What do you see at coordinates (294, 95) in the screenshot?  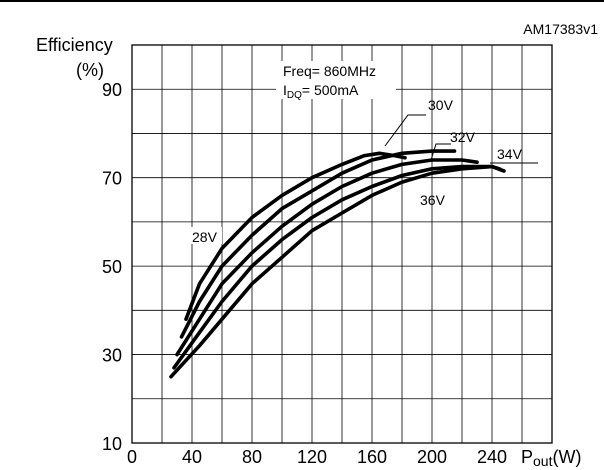 I see `idq-sub: DQ` at bounding box center [294, 95].